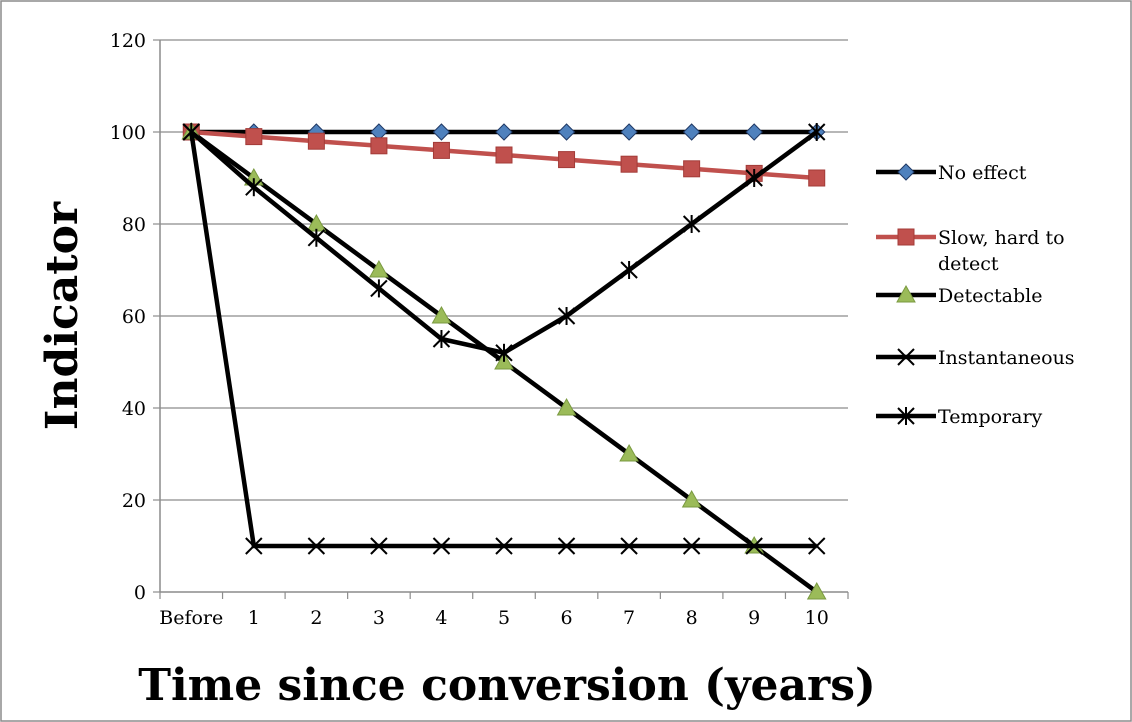  Describe the element at coordinates (507, 685) in the screenshot. I see `x-axis-title: Time since conversion (years)` at that location.